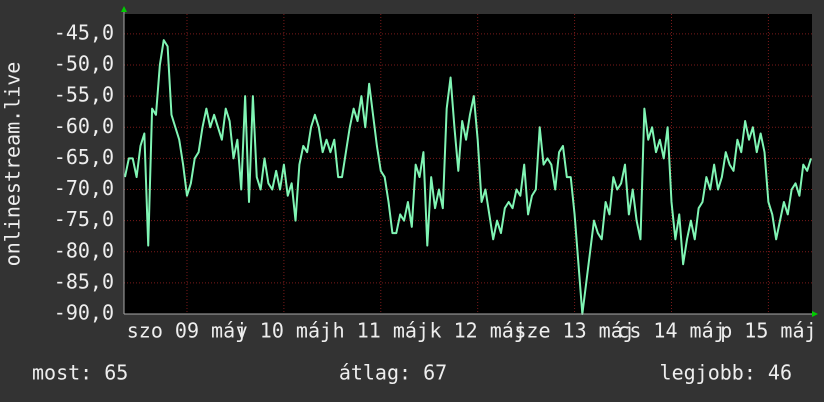  Describe the element at coordinates (84, 313) in the screenshot. I see `y-tick-label: -90,0` at that location.